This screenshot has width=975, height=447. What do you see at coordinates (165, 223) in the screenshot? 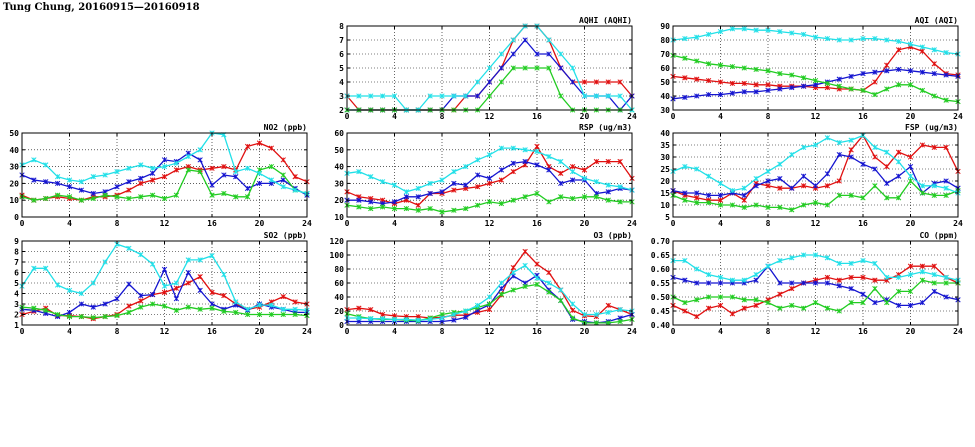
I see `x-tick-label: 12` at bounding box center [165, 223].